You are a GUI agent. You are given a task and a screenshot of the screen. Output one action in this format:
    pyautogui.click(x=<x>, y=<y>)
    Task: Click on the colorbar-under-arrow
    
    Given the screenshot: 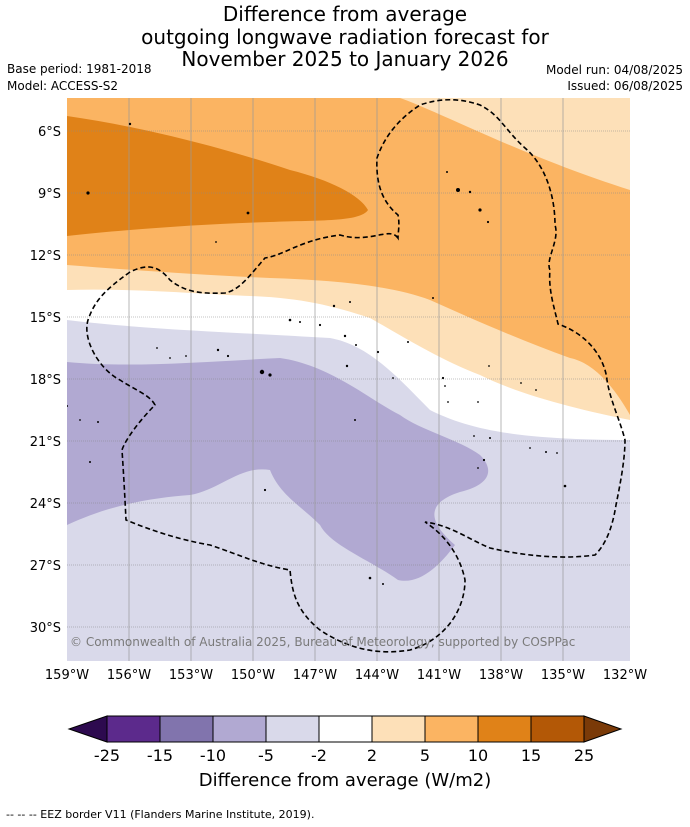 What is the action you would take?
    pyautogui.click(x=87, y=729)
    